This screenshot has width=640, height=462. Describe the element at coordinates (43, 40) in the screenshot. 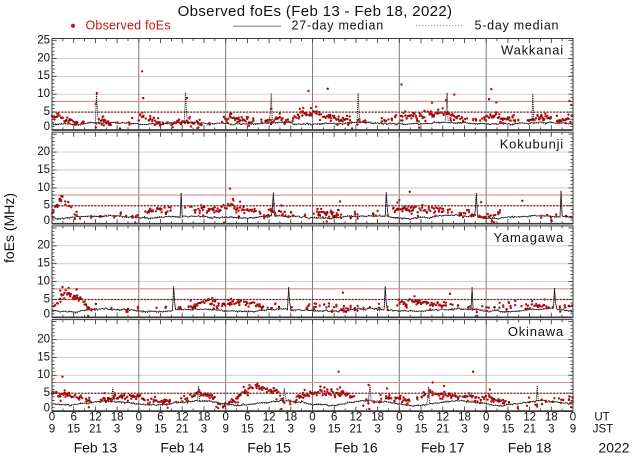

I see `svg-text: 25` at that location.